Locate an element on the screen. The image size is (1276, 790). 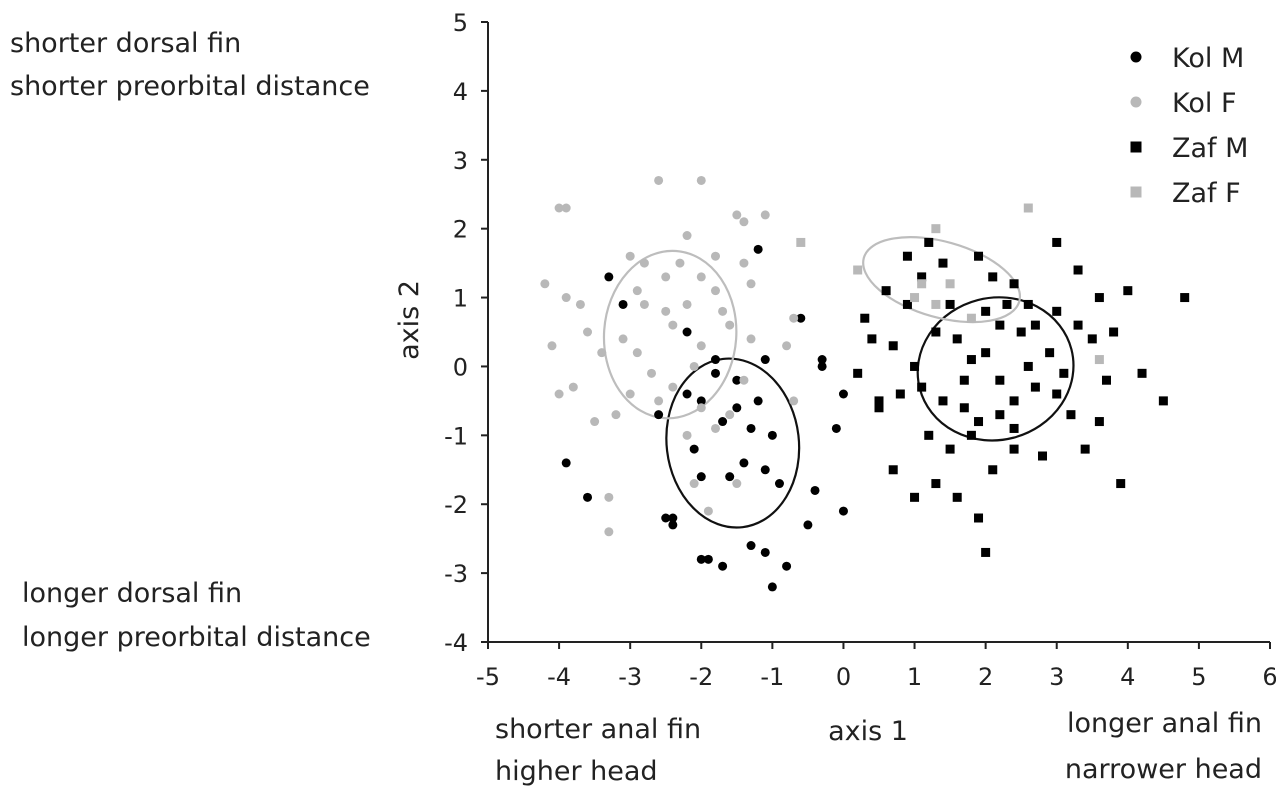
x-tick-label: -1 is located at coordinates (772, 677).